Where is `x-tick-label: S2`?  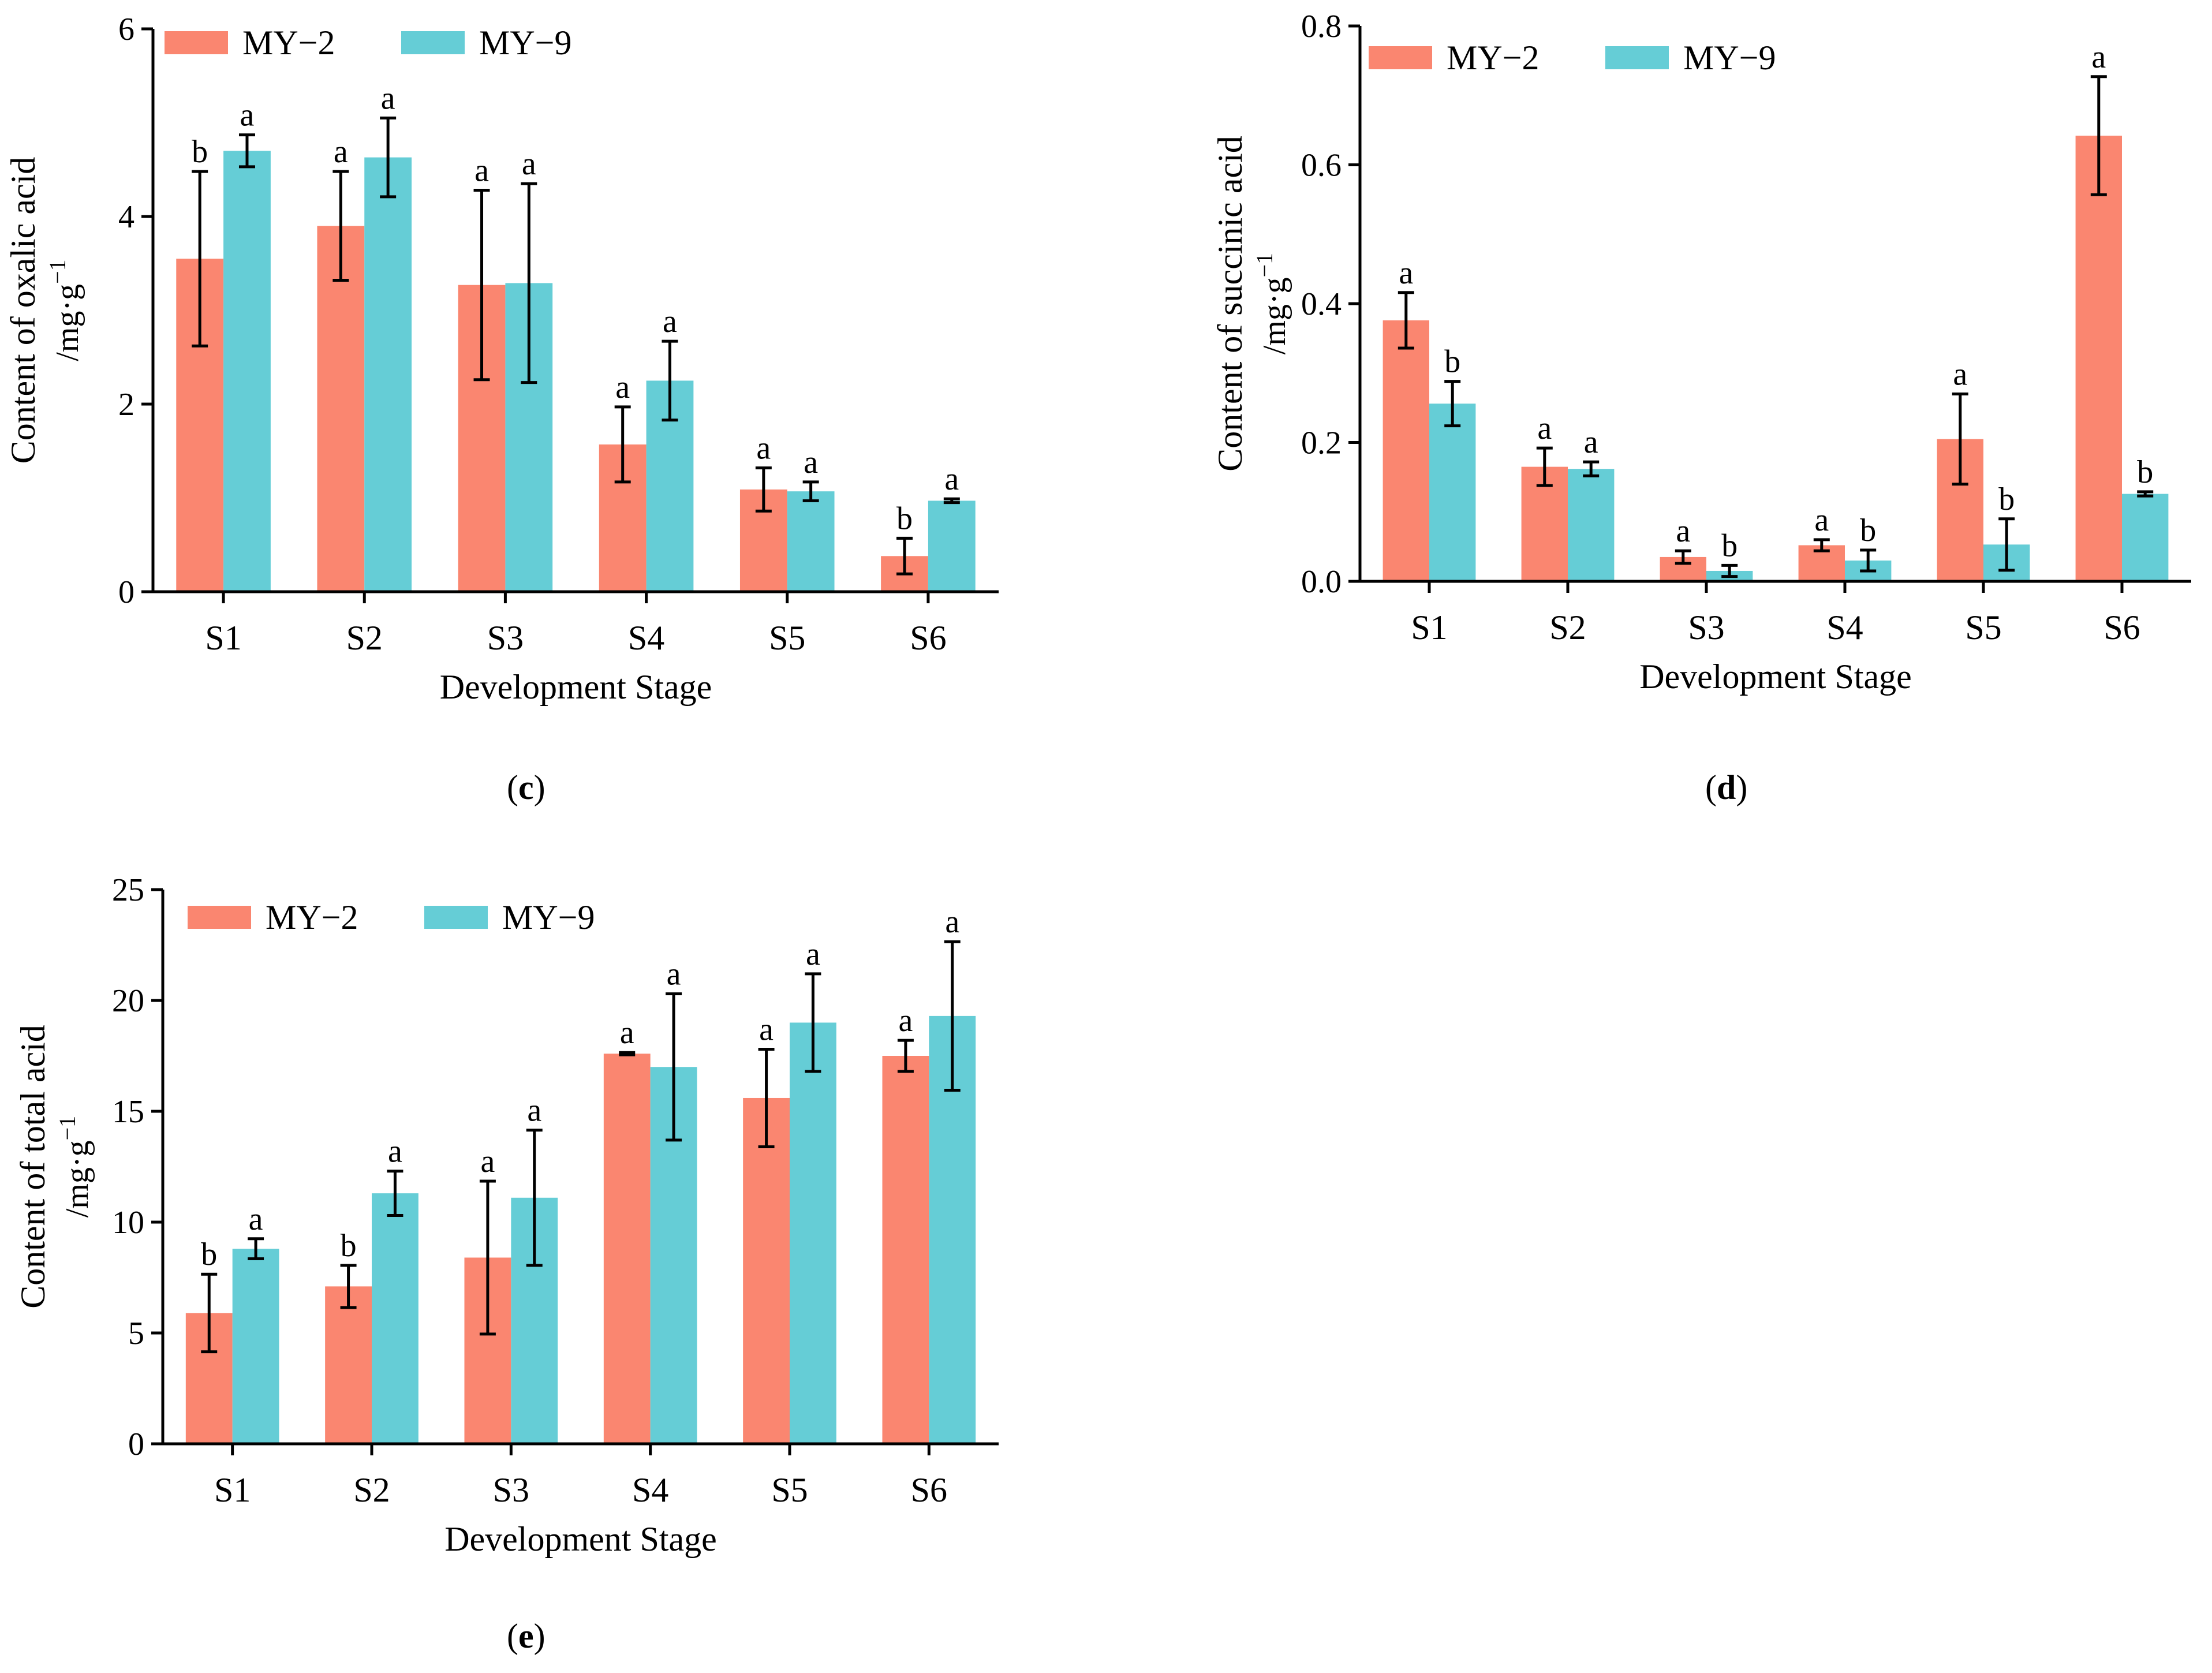 x-tick-label: S2 is located at coordinates (1568, 628).